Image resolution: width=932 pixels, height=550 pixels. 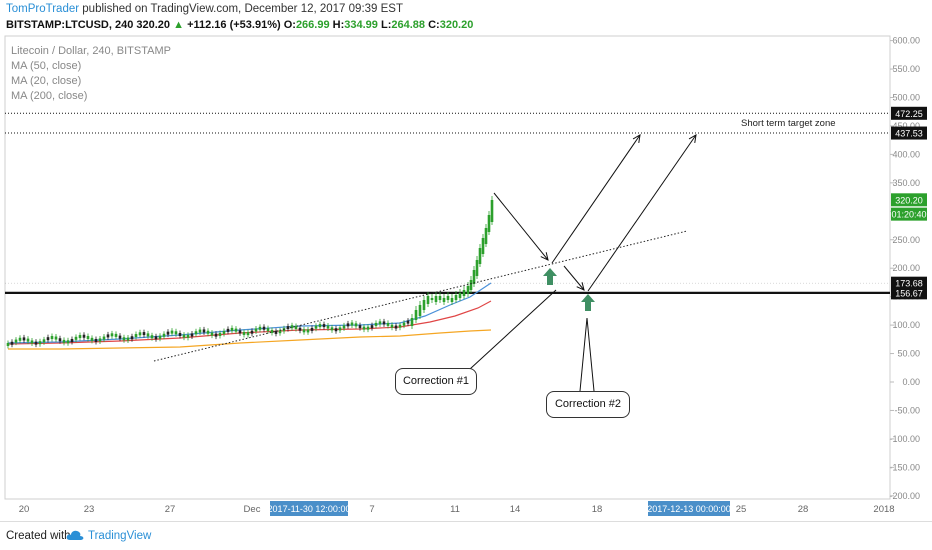 I want to click on x-highlight-label: 2017-12-13 00:00:00, so click(x=689, y=509).